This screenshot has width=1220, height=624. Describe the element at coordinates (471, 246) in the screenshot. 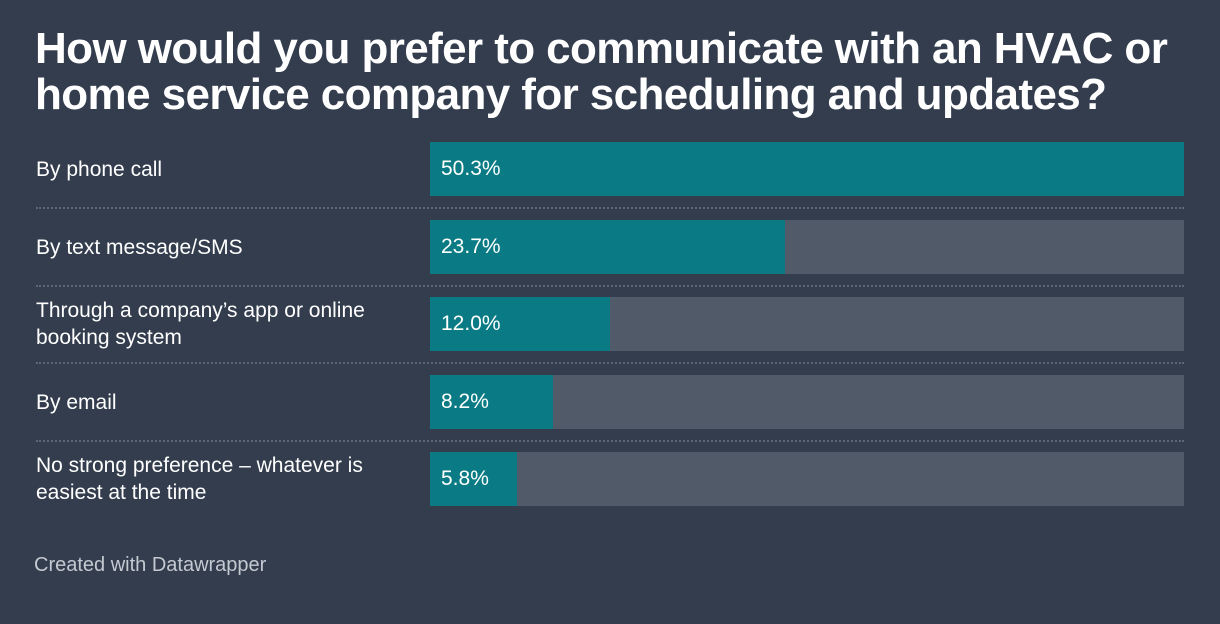

I see `bar-value-label: 23.7%` at that location.